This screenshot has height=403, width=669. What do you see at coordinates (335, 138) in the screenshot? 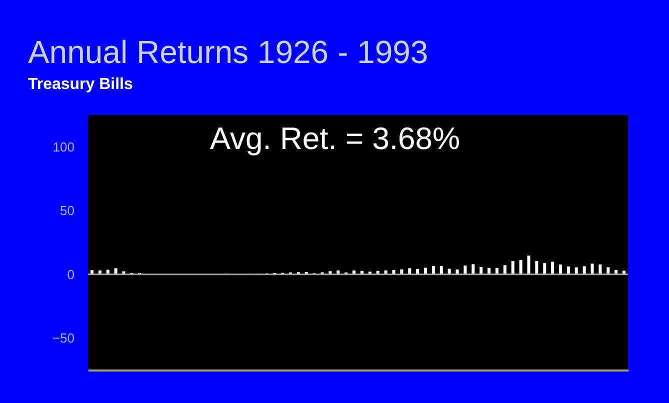
I see `annotation: Avg. Ret. = 3.68%` at bounding box center [335, 138].